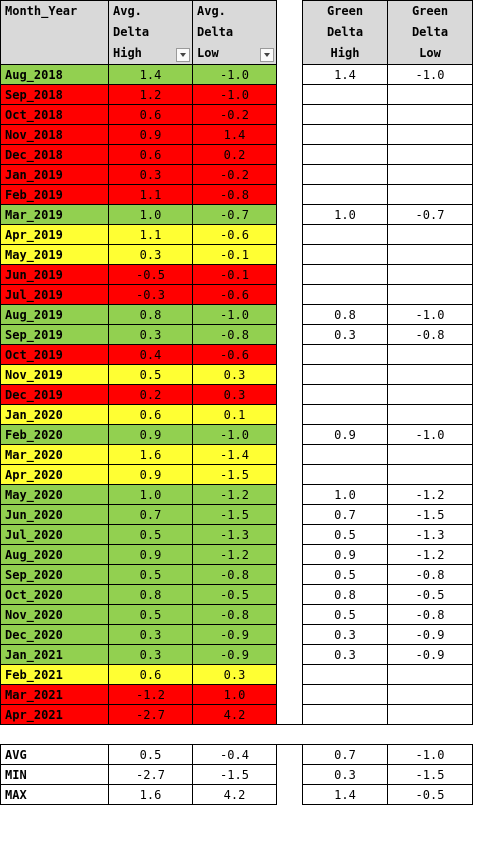 The width and height of the screenshot is (479, 850). What do you see at coordinates (289, 32) in the screenshot?
I see `spacer-column` at bounding box center [289, 32].